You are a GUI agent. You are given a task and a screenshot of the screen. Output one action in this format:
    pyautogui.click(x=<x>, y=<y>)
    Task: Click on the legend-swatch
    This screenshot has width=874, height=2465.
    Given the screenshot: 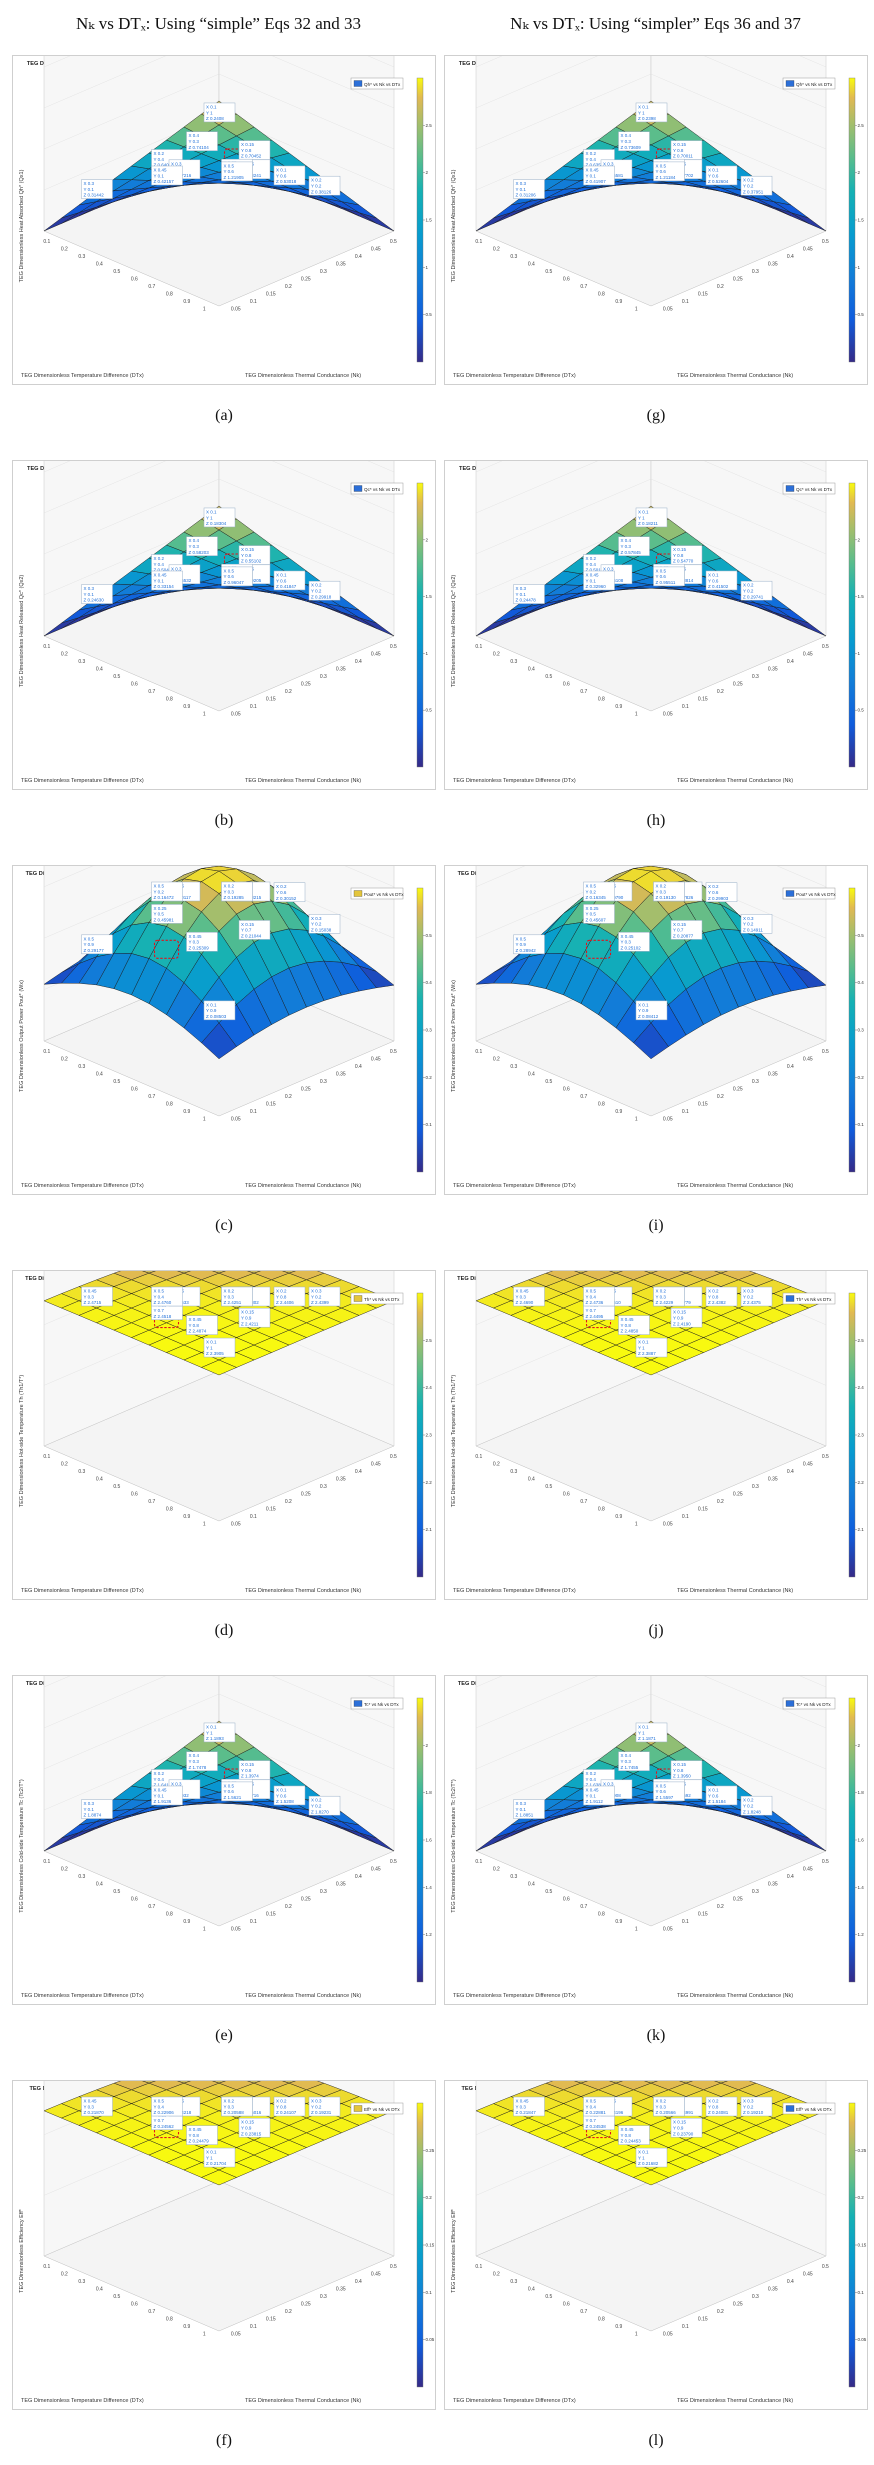 What is the action you would take?
    pyautogui.click(x=358, y=83)
    